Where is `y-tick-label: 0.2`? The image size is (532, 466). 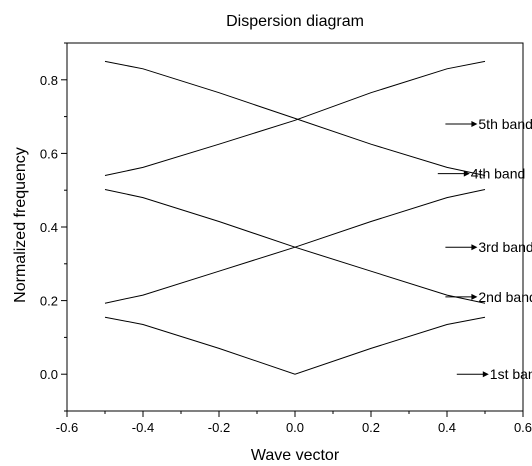
y-tick-label: 0.2 is located at coordinates (49, 301).